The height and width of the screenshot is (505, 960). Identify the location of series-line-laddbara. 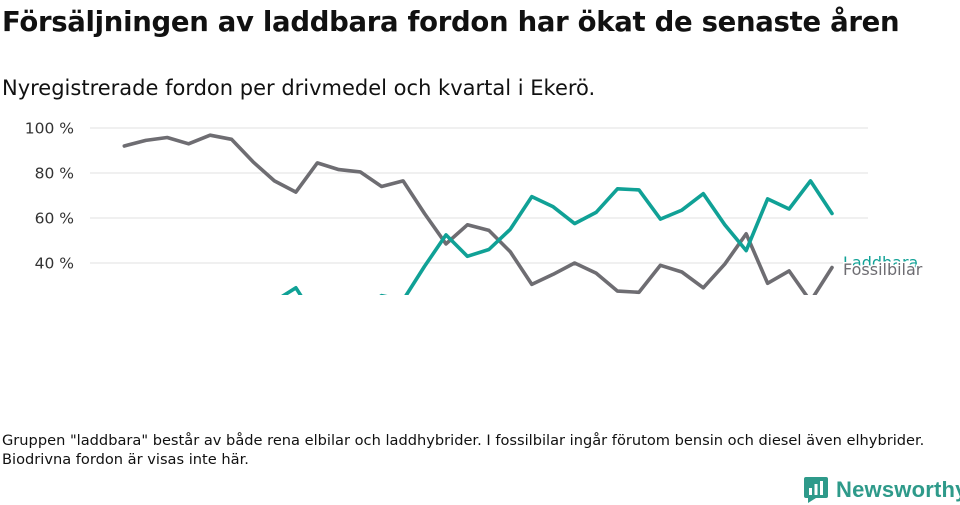
(557, 237).